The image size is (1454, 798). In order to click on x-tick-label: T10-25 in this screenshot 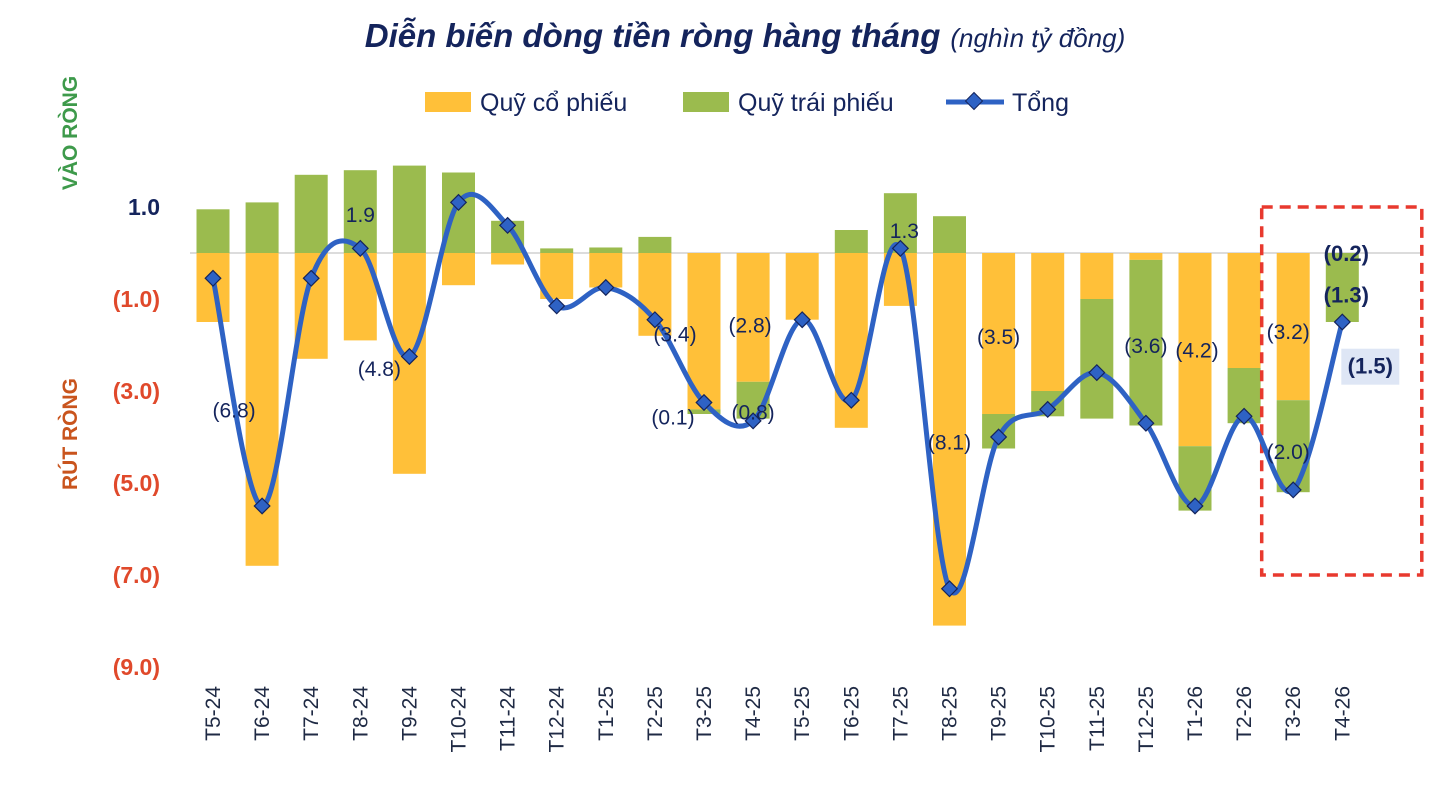, I will do `click(1048, 719)`.